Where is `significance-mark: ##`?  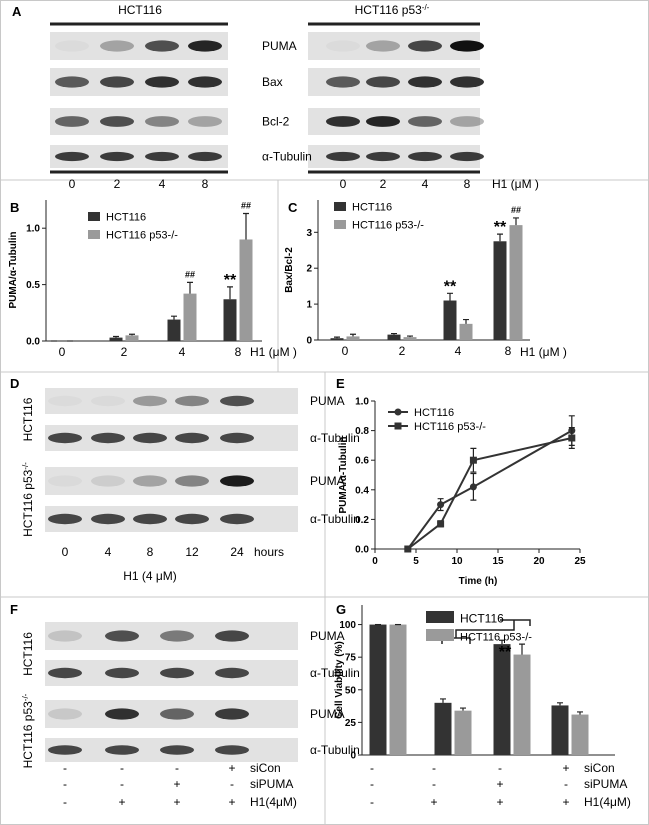
significance-mark: ## is located at coordinates (246, 206).